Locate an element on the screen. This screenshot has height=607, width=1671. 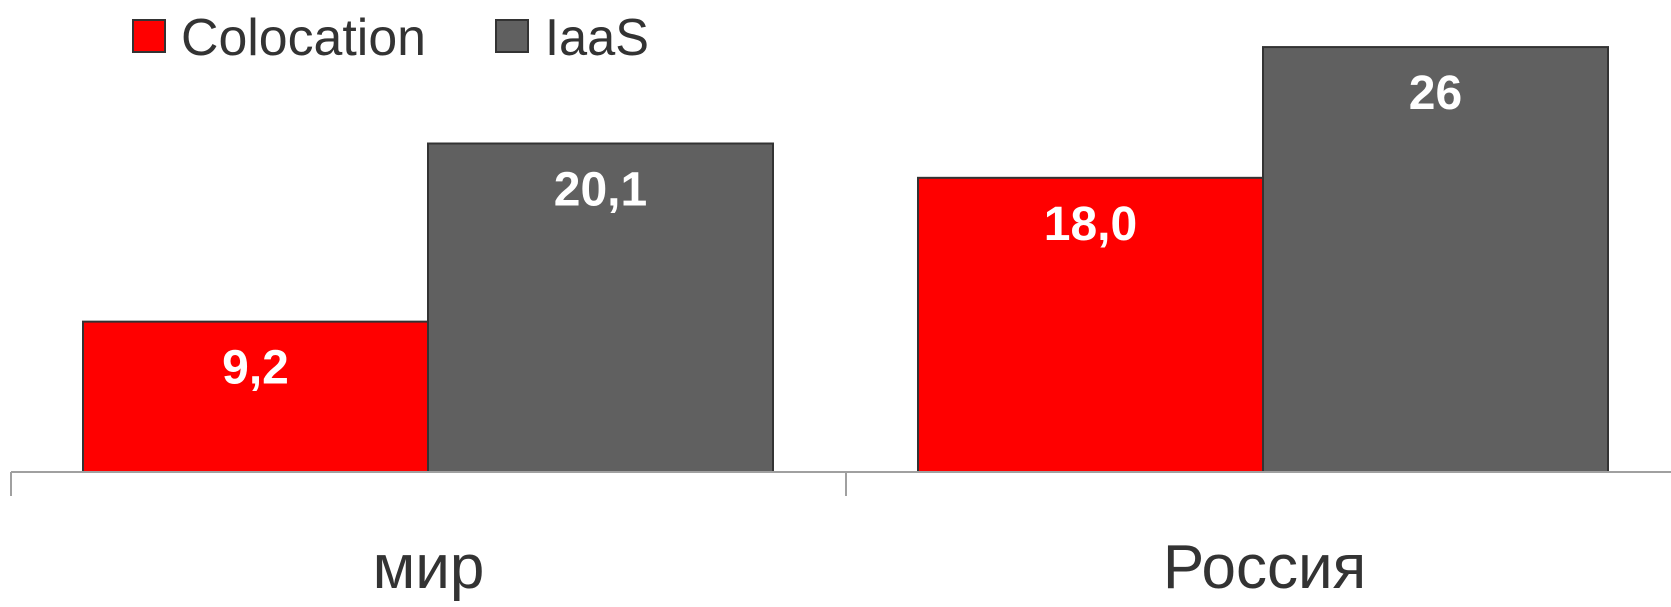
category-label-rossiya: Россия is located at coordinates (1264, 567).